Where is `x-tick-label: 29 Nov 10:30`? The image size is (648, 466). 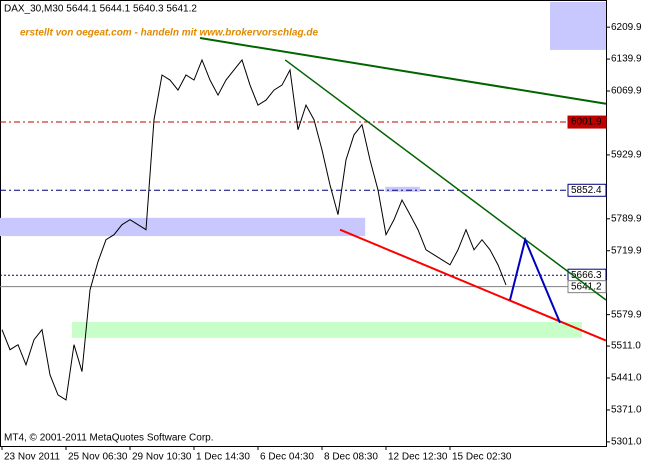
x-tick-label: 29 Nov 10:30 is located at coordinates (162, 457).